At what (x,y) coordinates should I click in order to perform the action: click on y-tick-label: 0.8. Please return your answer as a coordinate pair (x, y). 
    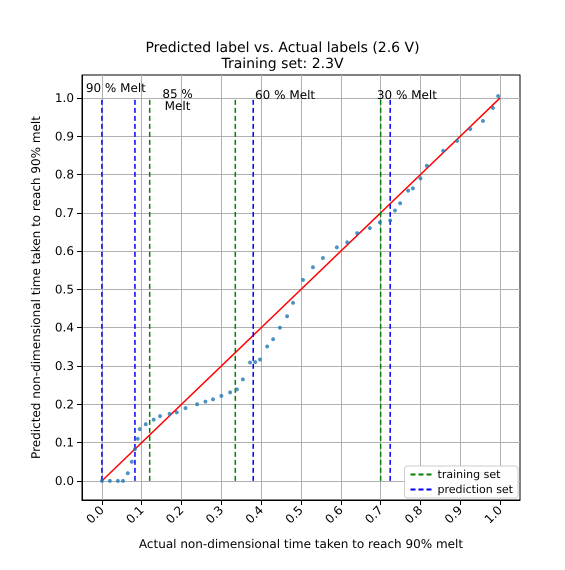
    Looking at the image, I should click on (64, 175).